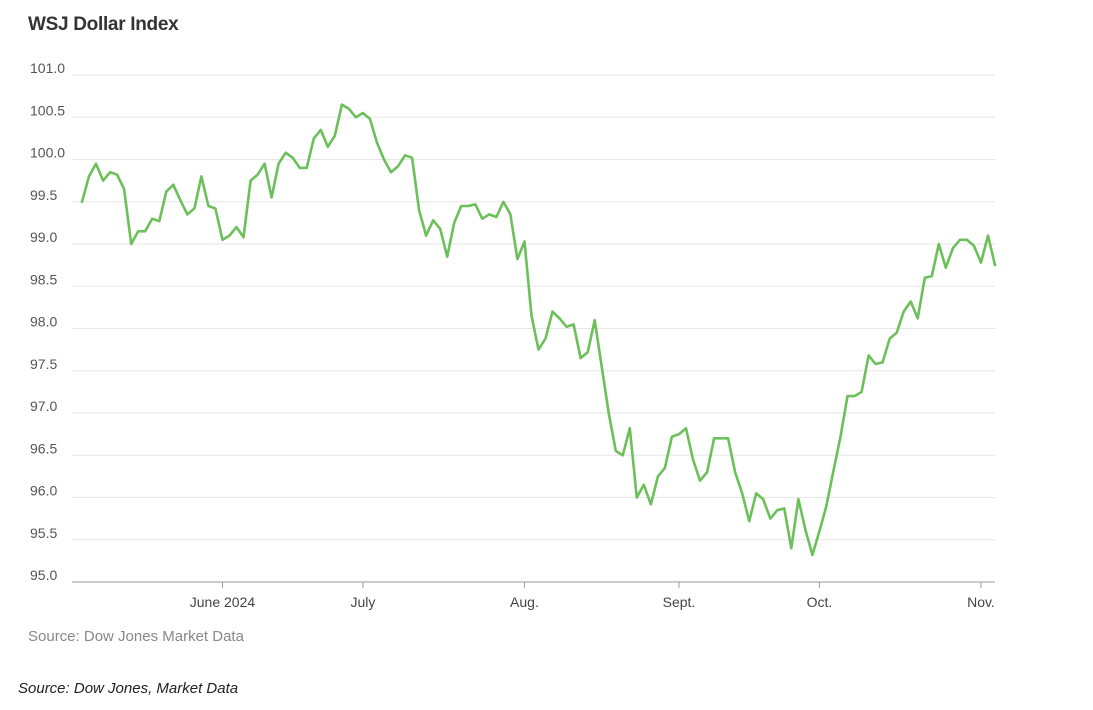  I want to click on y-tick-label: 98.0, so click(43, 322).